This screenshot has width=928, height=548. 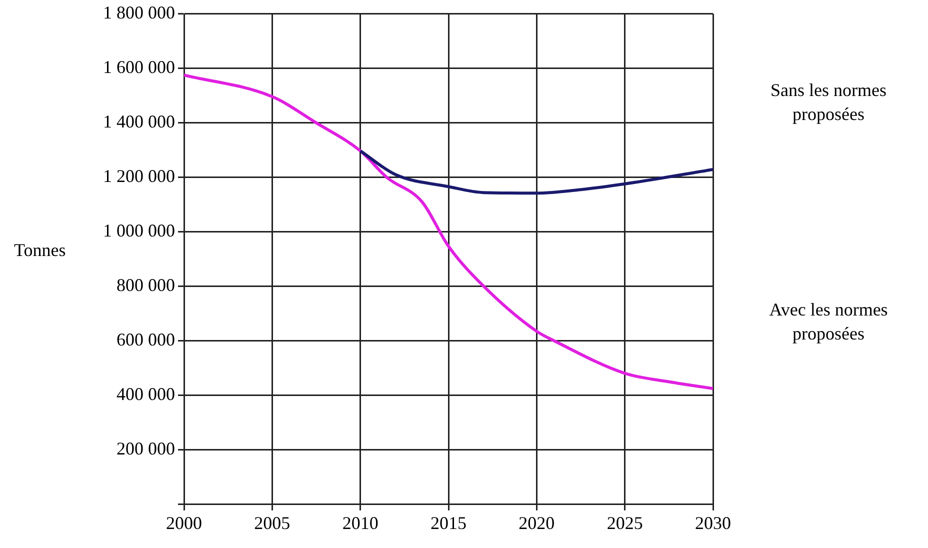 I want to click on x-tick-label: 2015, so click(x=448, y=522).